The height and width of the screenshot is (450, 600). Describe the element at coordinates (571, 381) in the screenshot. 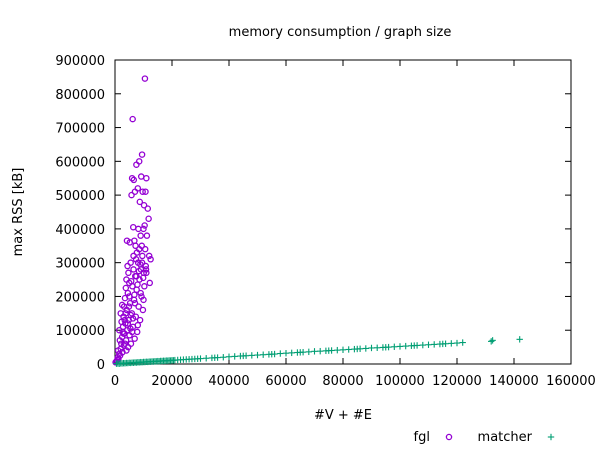

I see `x-tick-label: 160000` at that location.